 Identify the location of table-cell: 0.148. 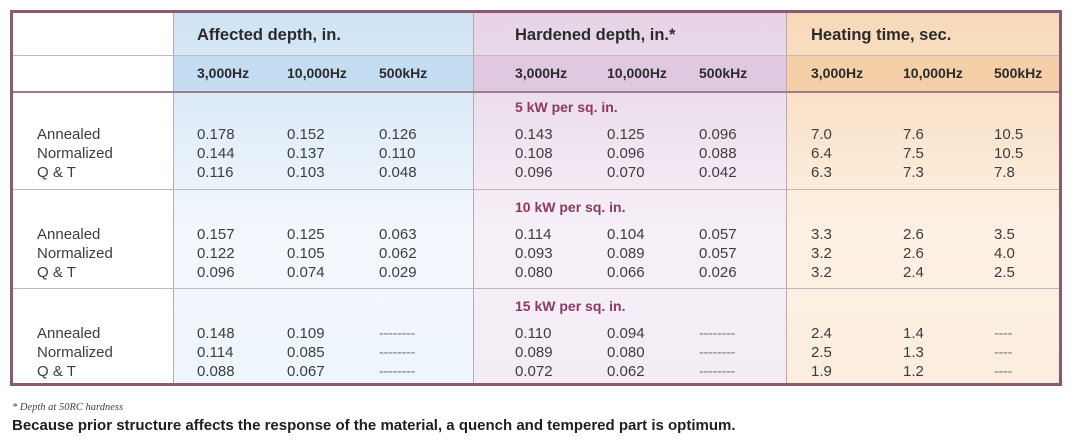
(216, 333).